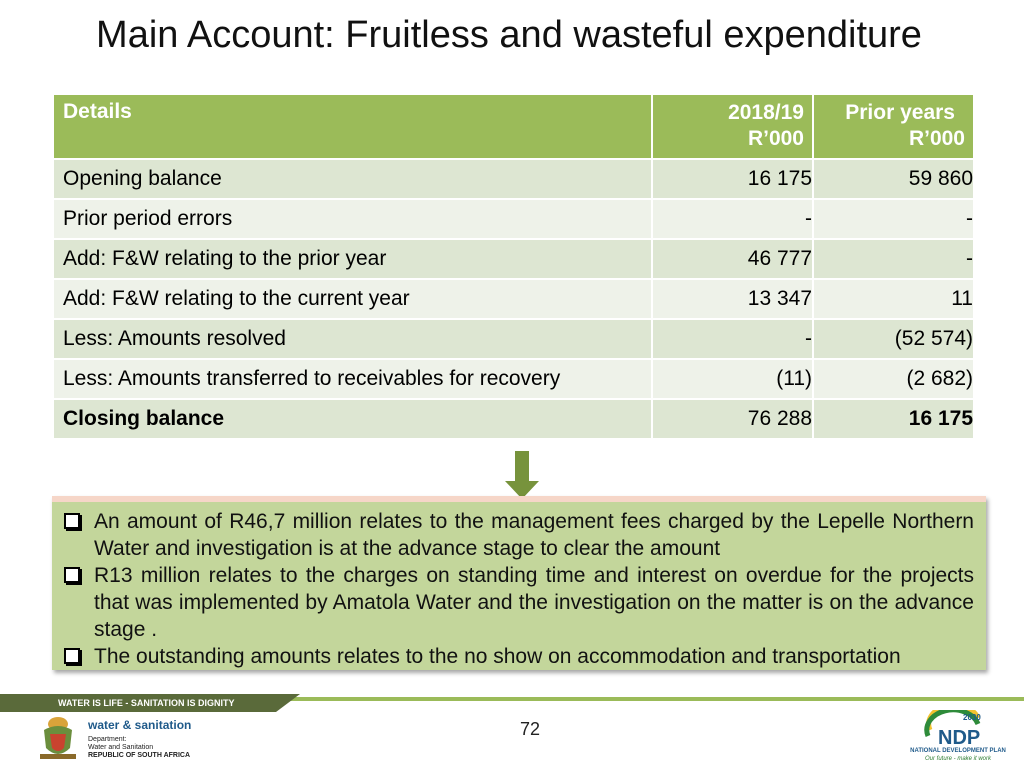 Image resolution: width=1024 pixels, height=768 pixels. What do you see at coordinates (766, 112) in the screenshot?
I see `header-2018-19-year: 2018/19` at bounding box center [766, 112].